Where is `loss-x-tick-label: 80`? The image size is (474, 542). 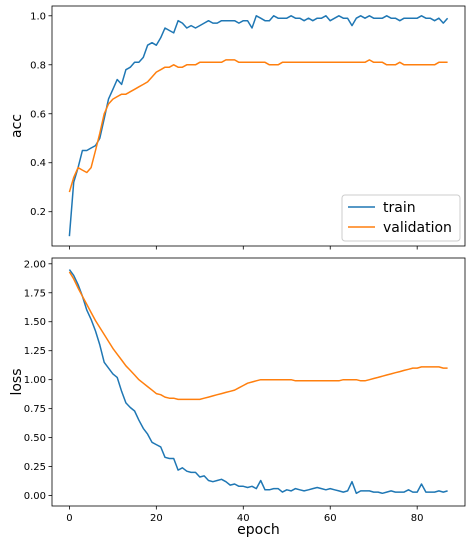
loss-x-tick-label: 80 is located at coordinates (417, 518).